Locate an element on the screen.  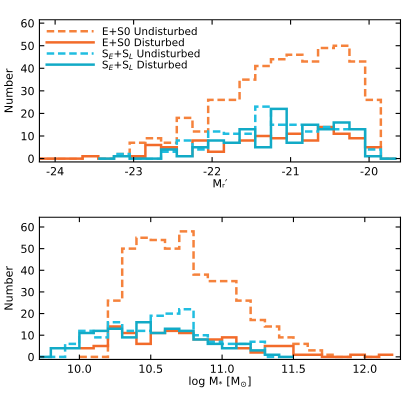
x-tick-label: 10.5 is located at coordinates (151, 368).